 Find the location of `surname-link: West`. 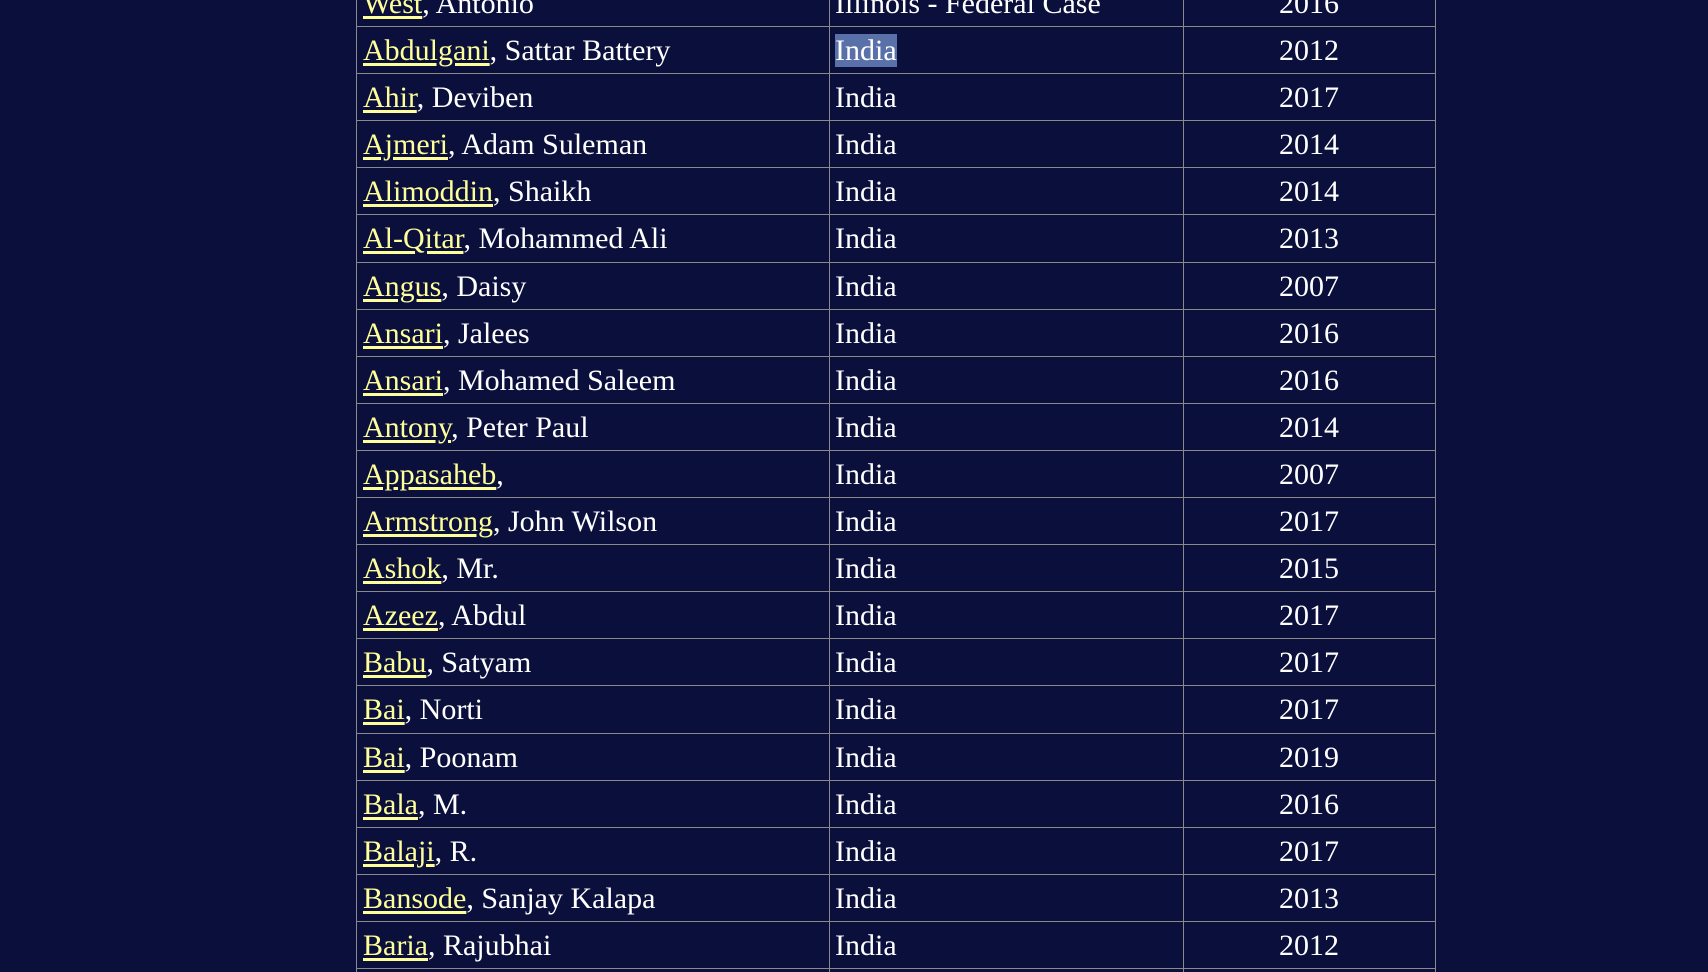

surname-link: West is located at coordinates (393, 10).